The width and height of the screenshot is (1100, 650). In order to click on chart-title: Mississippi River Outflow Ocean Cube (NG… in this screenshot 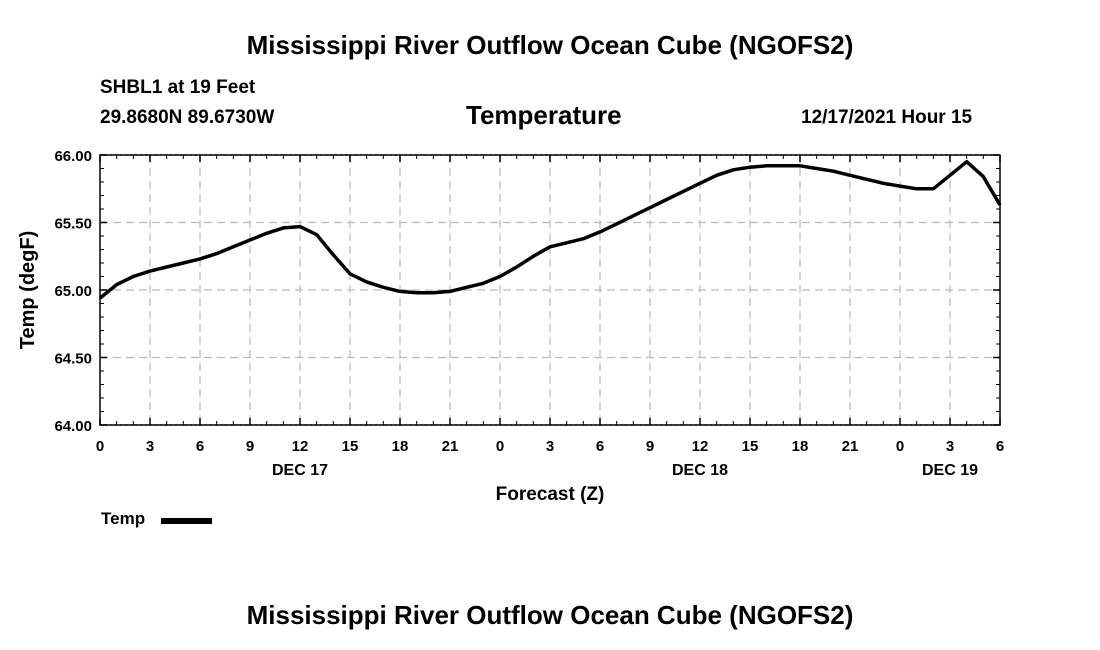, I will do `click(550, 45)`.